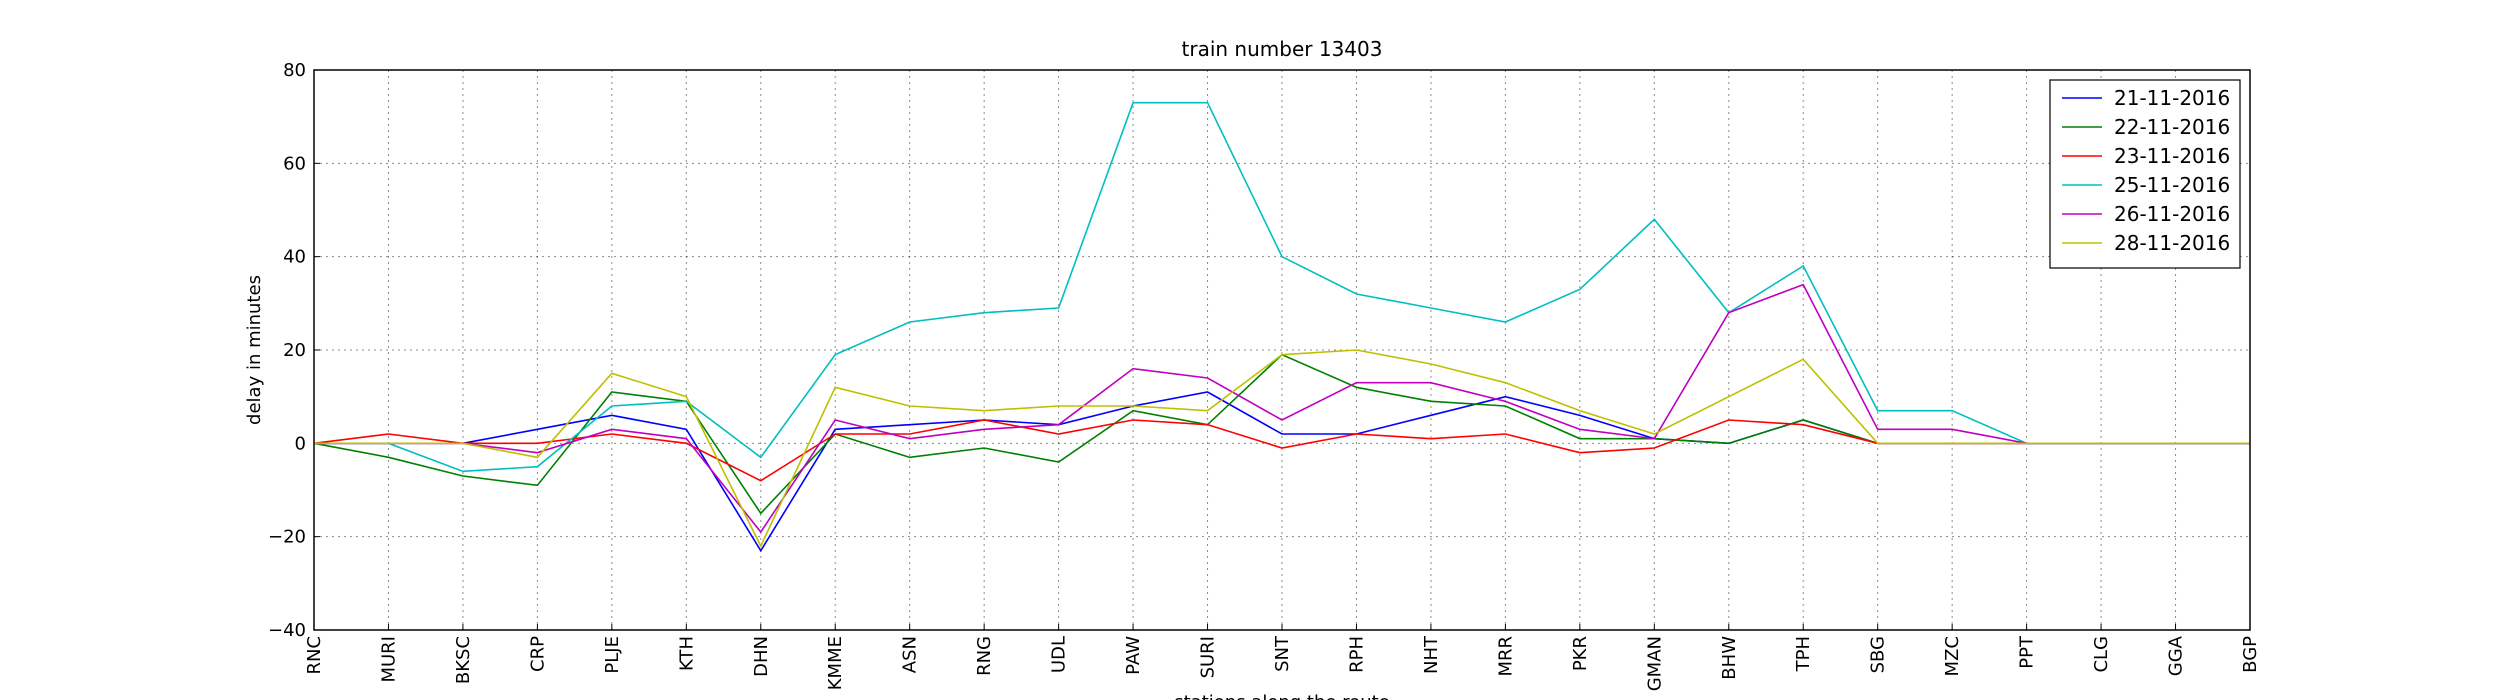 This screenshot has width=2500, height=700. I want to click on legend-label: 28-11-2016, so click(2172, 243).